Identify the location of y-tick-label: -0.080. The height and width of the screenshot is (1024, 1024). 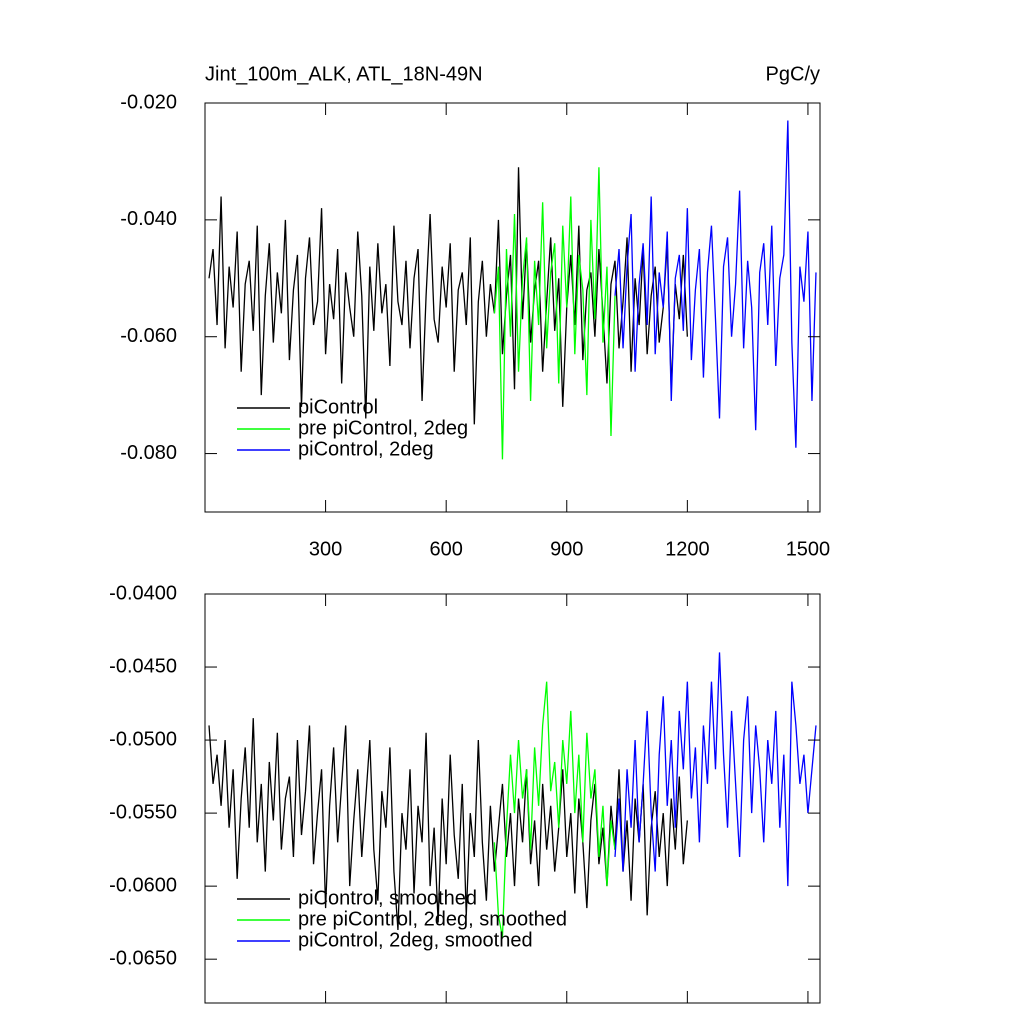
(148, 453).